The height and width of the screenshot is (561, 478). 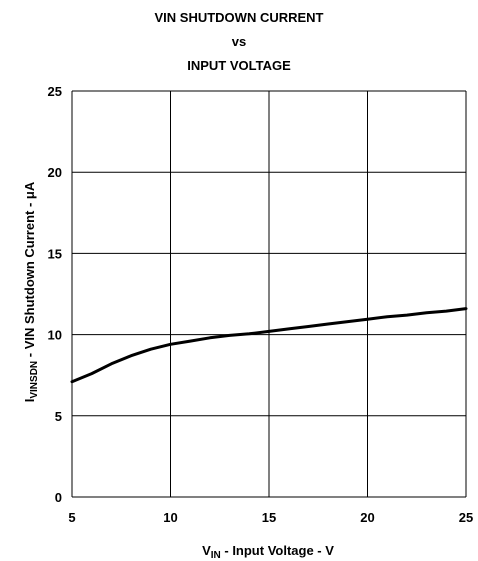 I want to click on x-axis-title-sub: IN, so click(x=216, y=555).